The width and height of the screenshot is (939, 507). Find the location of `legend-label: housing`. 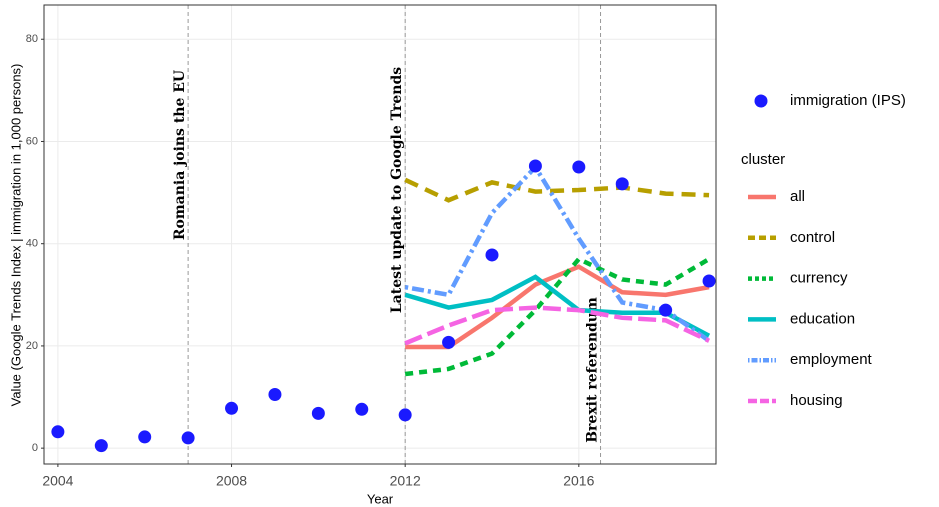

legend-label: housing is located at coordinates (816, 400).